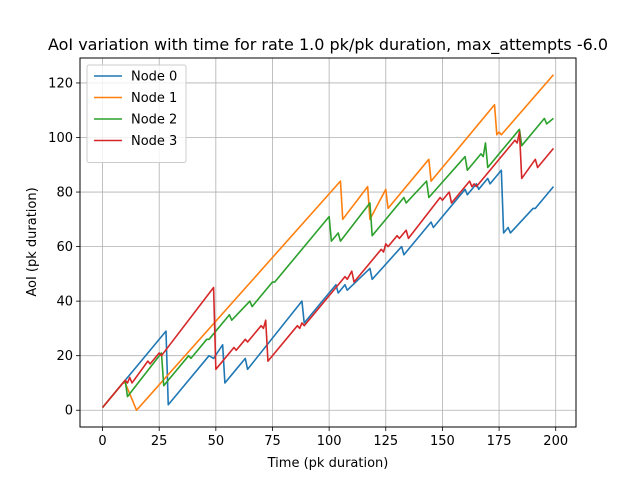 This screenshot has height=480, width=640. I want to click on legend-label-node-2: Node 2, so click(154, 120).